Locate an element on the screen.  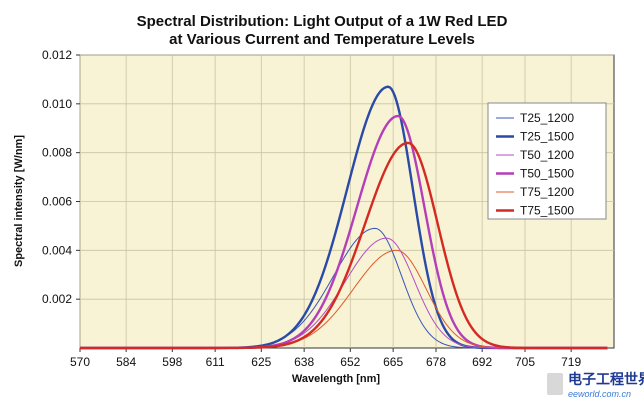
x-tick-label: 678 is located at coordinates (436, 362).